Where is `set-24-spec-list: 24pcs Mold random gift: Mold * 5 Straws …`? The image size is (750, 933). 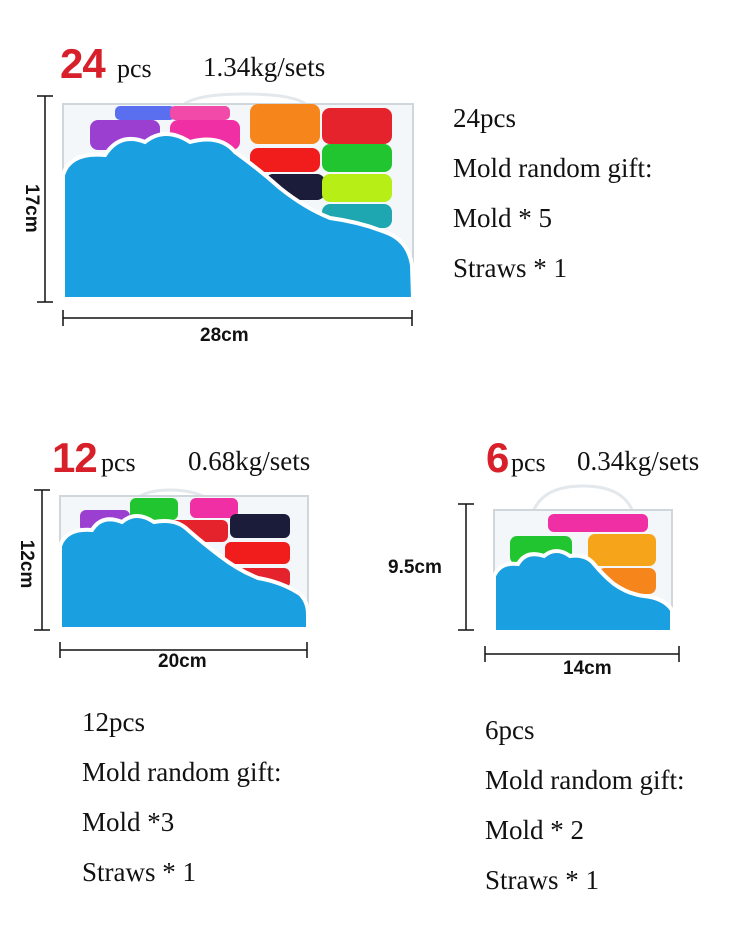
set-24-spec-list: 24pcs Mold random gift: Mold * 5 Straws … is located at coordinates (552, 193).